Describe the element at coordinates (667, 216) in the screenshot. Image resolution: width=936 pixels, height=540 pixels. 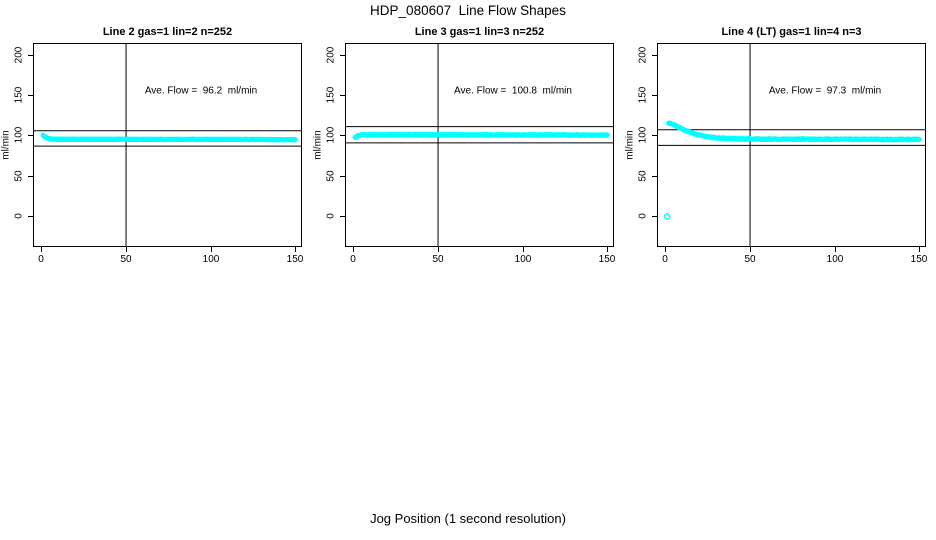
I see `outlier-point` at that location.